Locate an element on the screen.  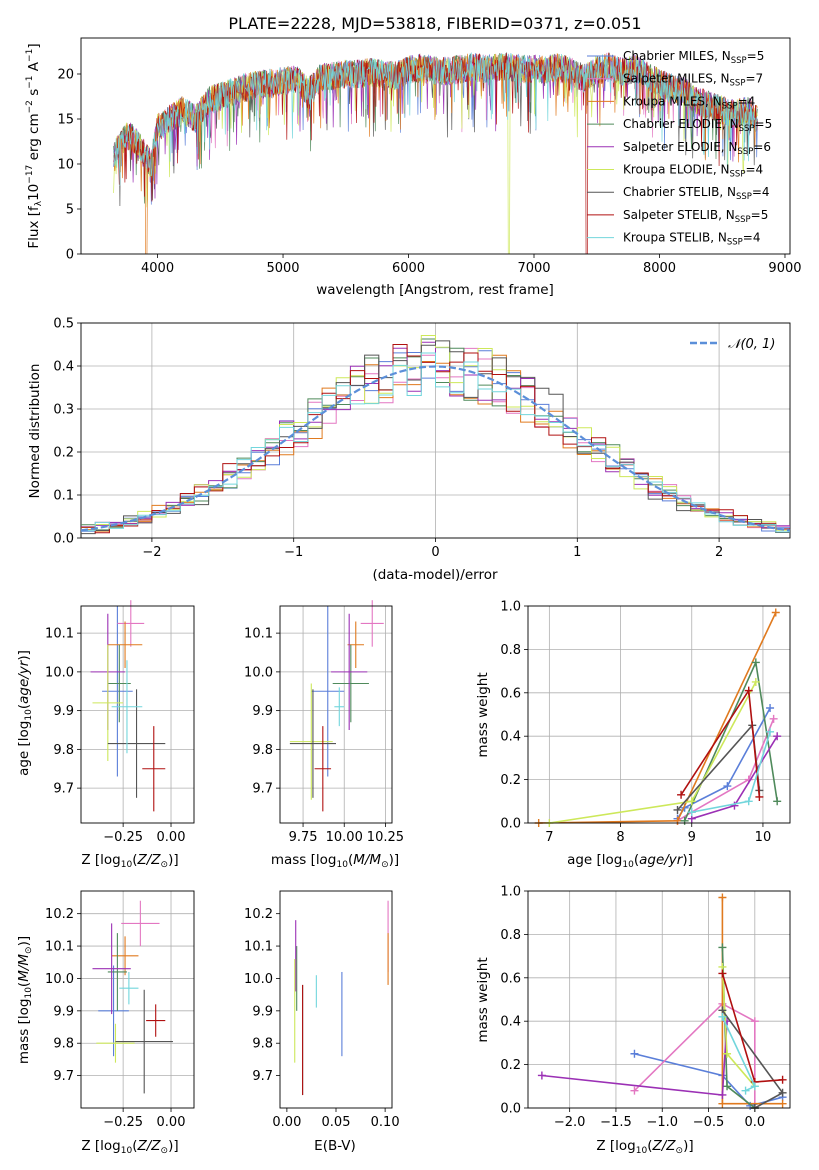
spectrum-lines is located at coordinates (435, 152).